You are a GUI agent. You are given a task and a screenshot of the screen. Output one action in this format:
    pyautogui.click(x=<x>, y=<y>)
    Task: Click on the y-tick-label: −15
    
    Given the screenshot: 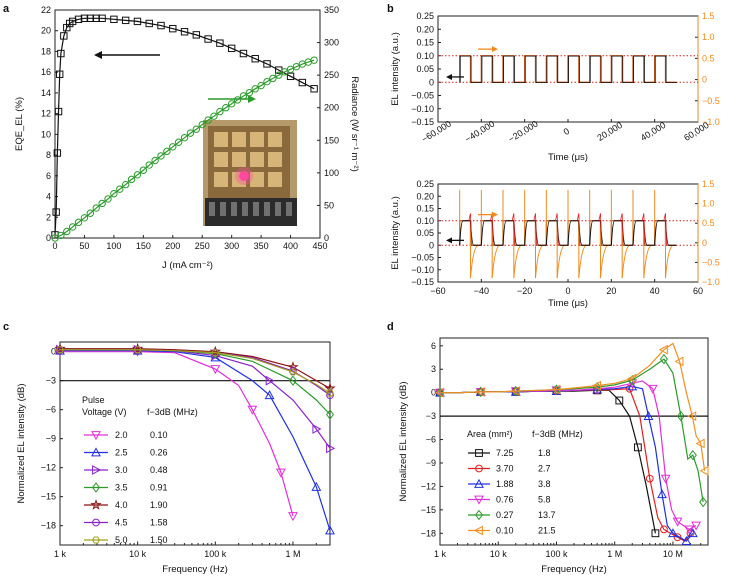 What is the action you would take?
    pyautogui.click(x=48, y=497)
    